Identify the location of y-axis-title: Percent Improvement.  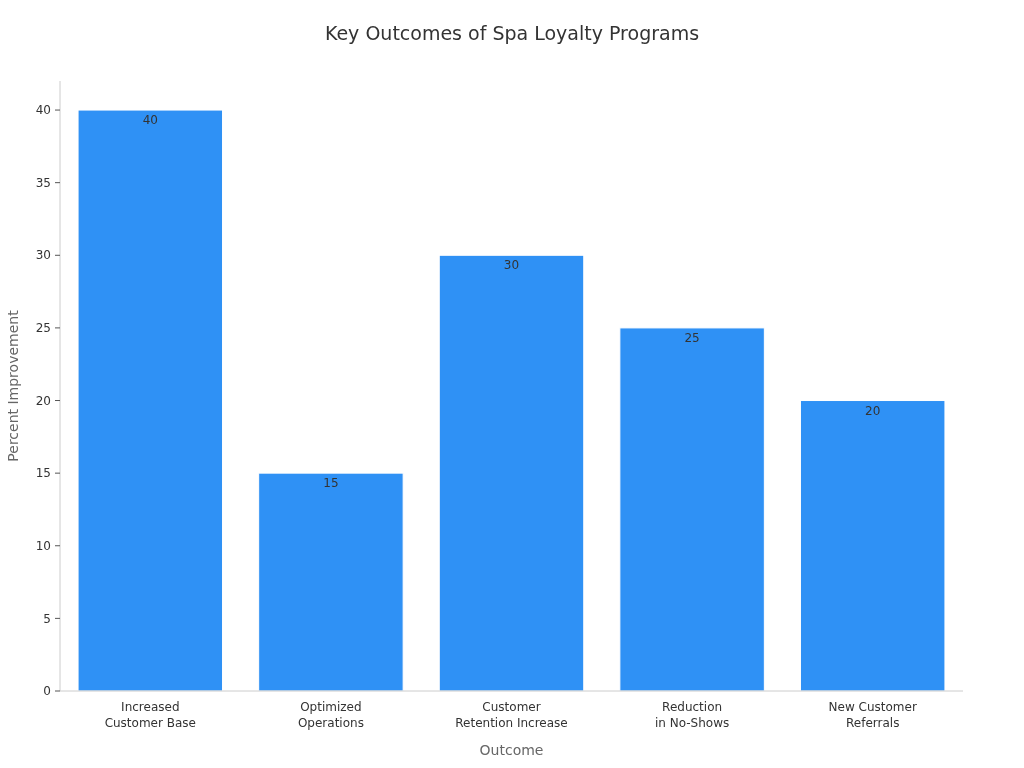
(13, 385).